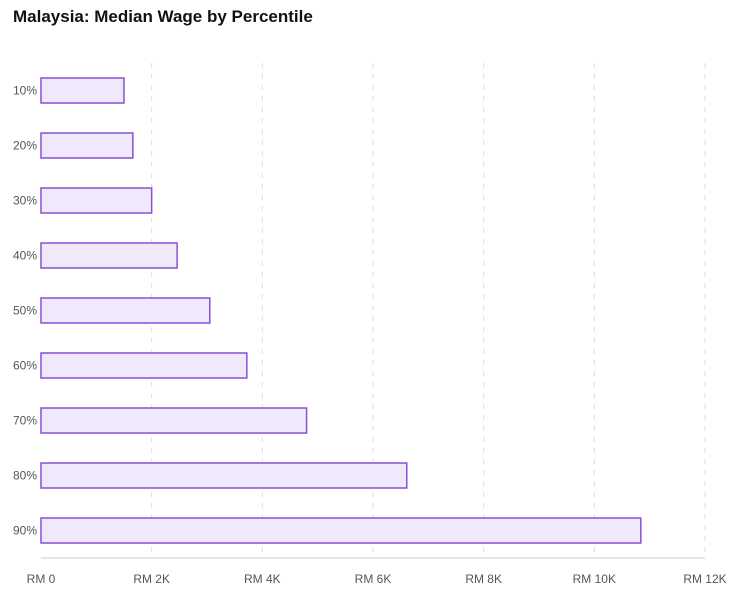 Image resolution: width=734 pixels, height=612 pixels. I want to click on x-tick-label: RM 8K, so click(483, 579).